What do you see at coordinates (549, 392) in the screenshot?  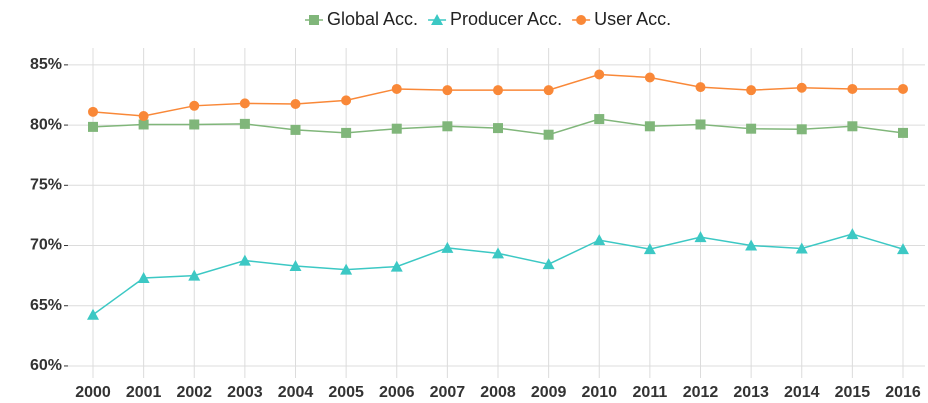 I see `x-tick-label: 2009` at bounding box center [549, 392].